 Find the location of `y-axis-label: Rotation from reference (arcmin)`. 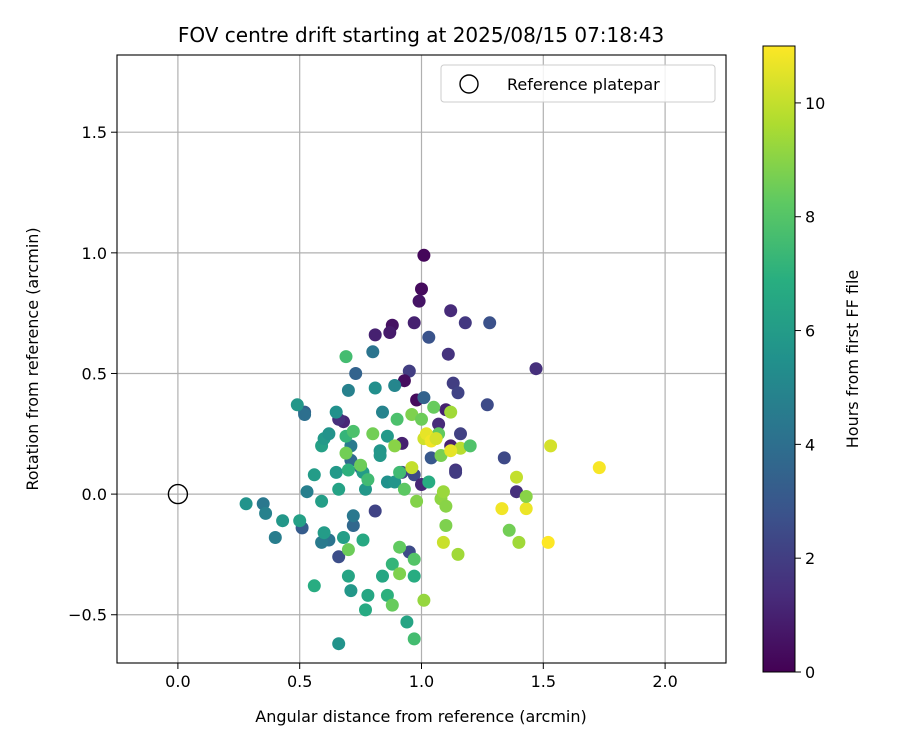

y-axis-label: Rotation from reference (arcmin) is located at coordinates (32, 358).